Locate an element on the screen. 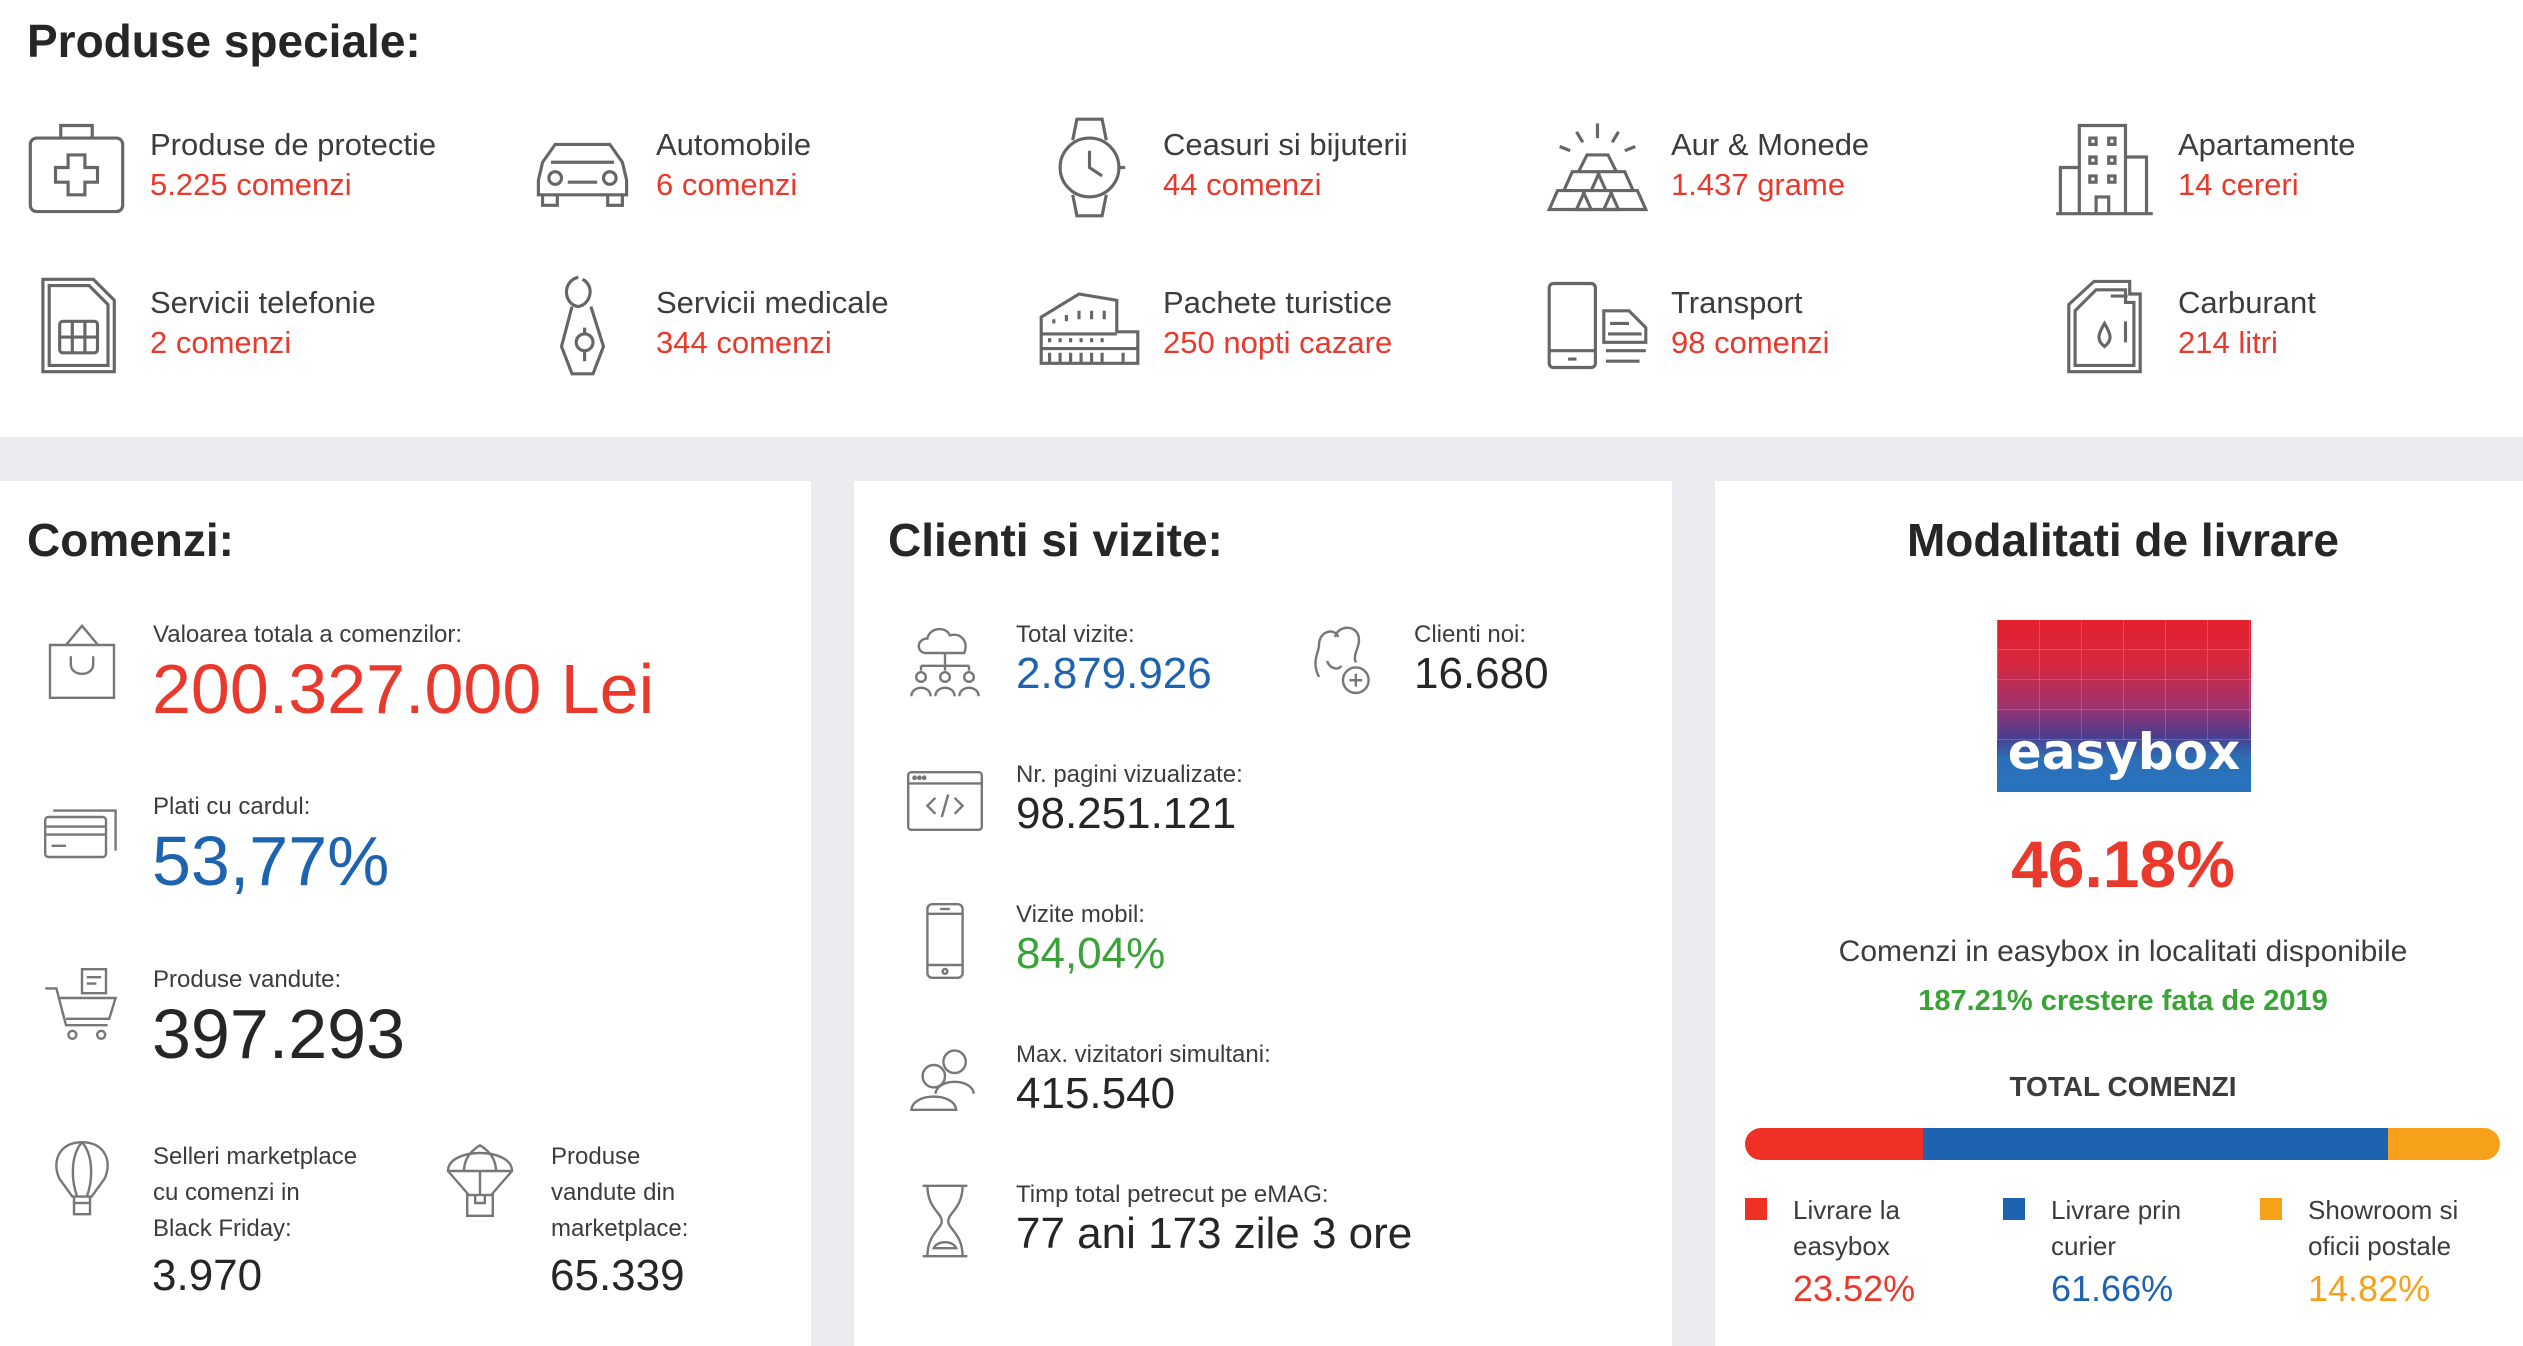 The height and width of the screenshot is (1346, 2523). special-item-value: 250 nopti cazare is located at coordinates (1278, 342).